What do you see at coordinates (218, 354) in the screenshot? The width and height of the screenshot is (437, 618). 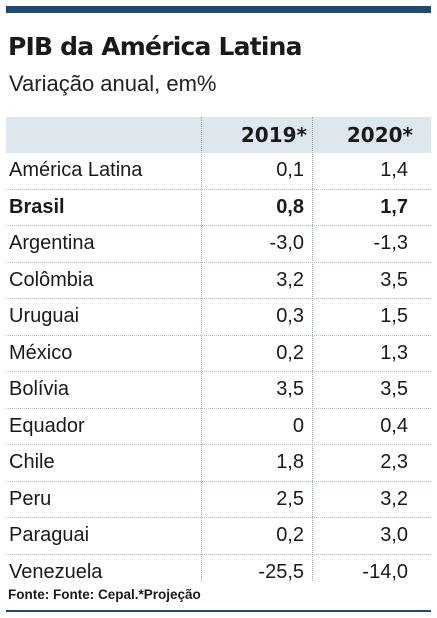 I see `table-row: México 0,2 1,3` at bounding box center [218, 354].